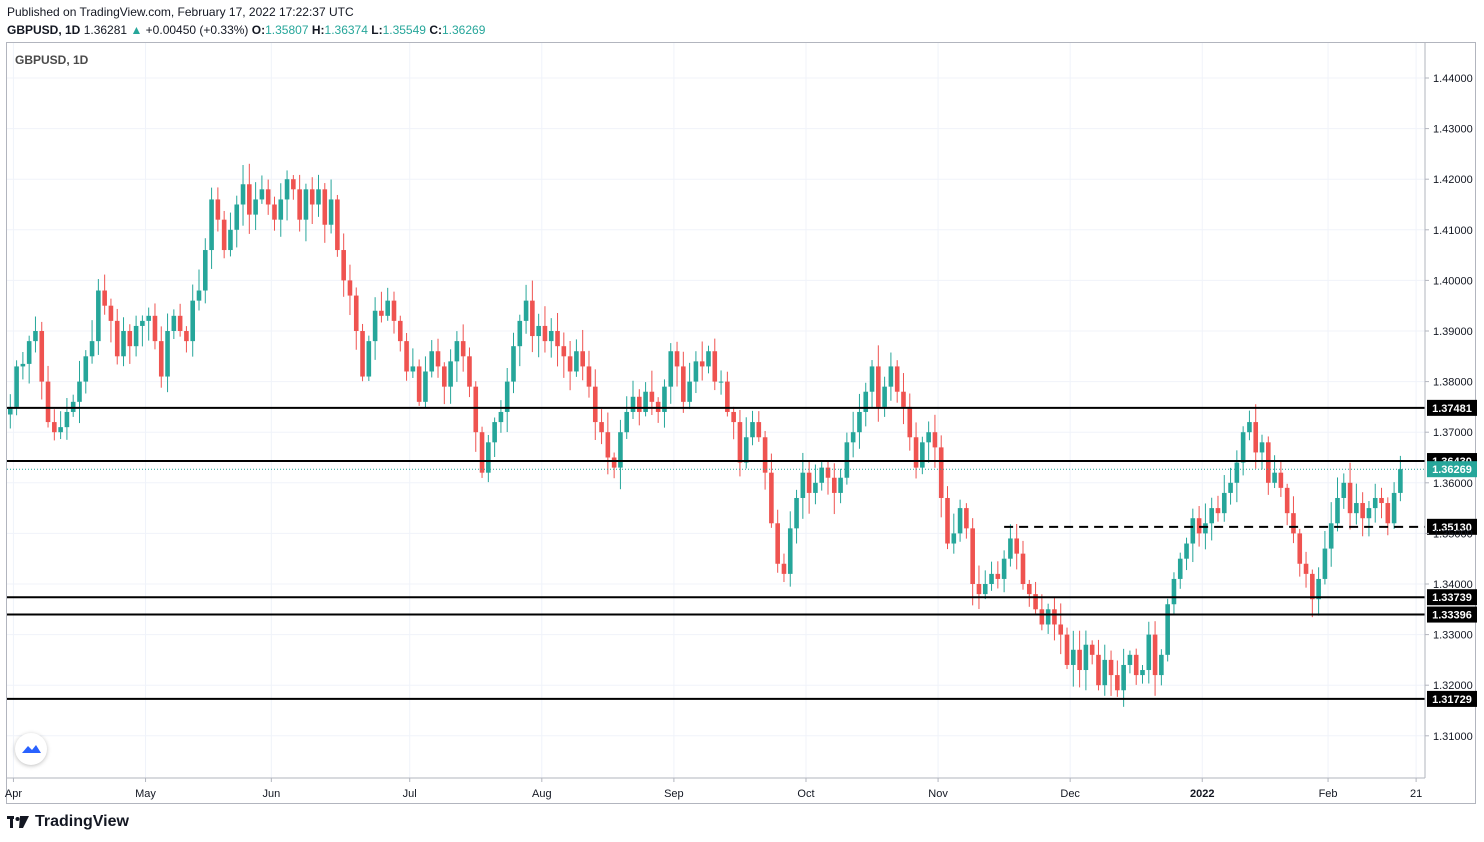 The height and width of the screenshot is (842, 1484). What do you see at coordinates (105, 30) in the screenshot?
I see `last-price: 1.36281` at bounding box center [105, 30].